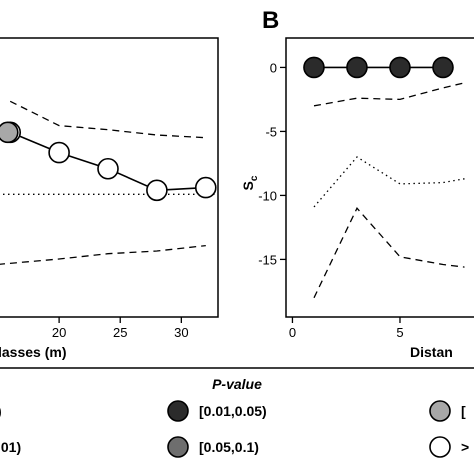  I want to click on panel-a-x-label: lasses (m), so click(33, 352).